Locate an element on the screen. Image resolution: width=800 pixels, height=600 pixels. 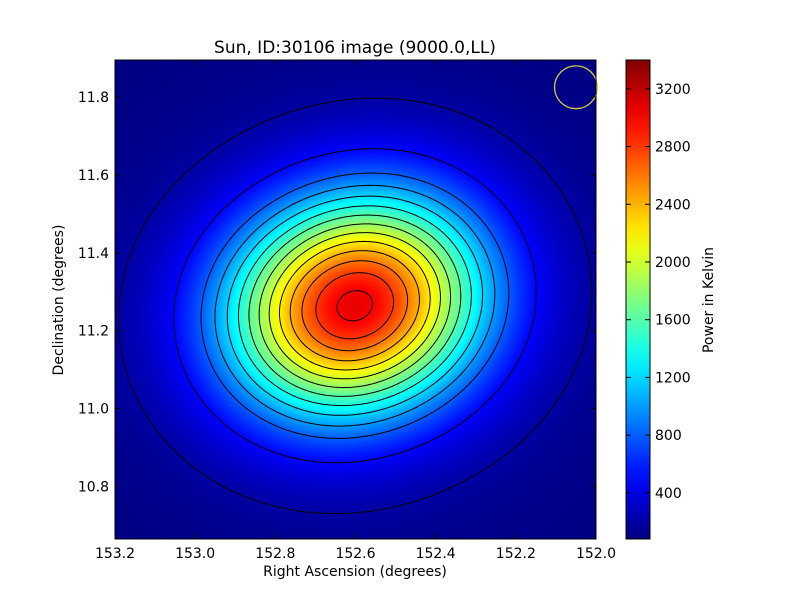
y-axis-label: Declination (degrees) is located at coordinates (59, 300).